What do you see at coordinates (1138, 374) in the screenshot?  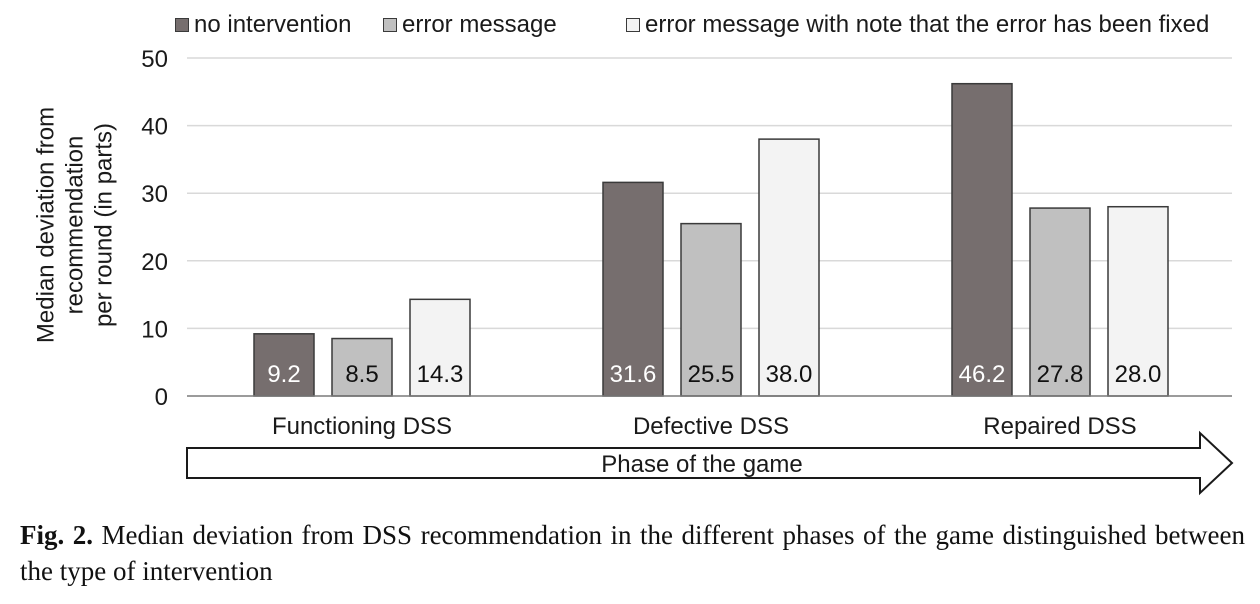 I see `bar-value-label: 28.0` at bounding box center [1138, 374].